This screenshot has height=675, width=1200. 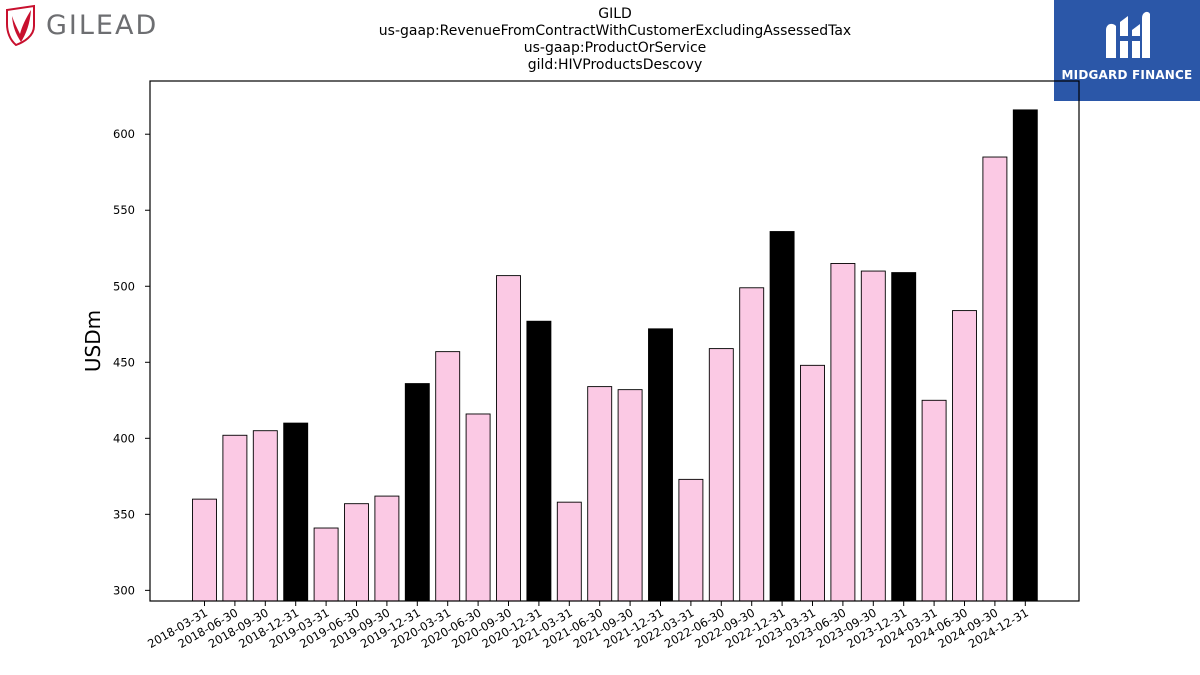 What do you see at coordinates (615, 14) in the screenshot?
I see `chart-title-line-1: GILD` at bounding box center [615, 14].